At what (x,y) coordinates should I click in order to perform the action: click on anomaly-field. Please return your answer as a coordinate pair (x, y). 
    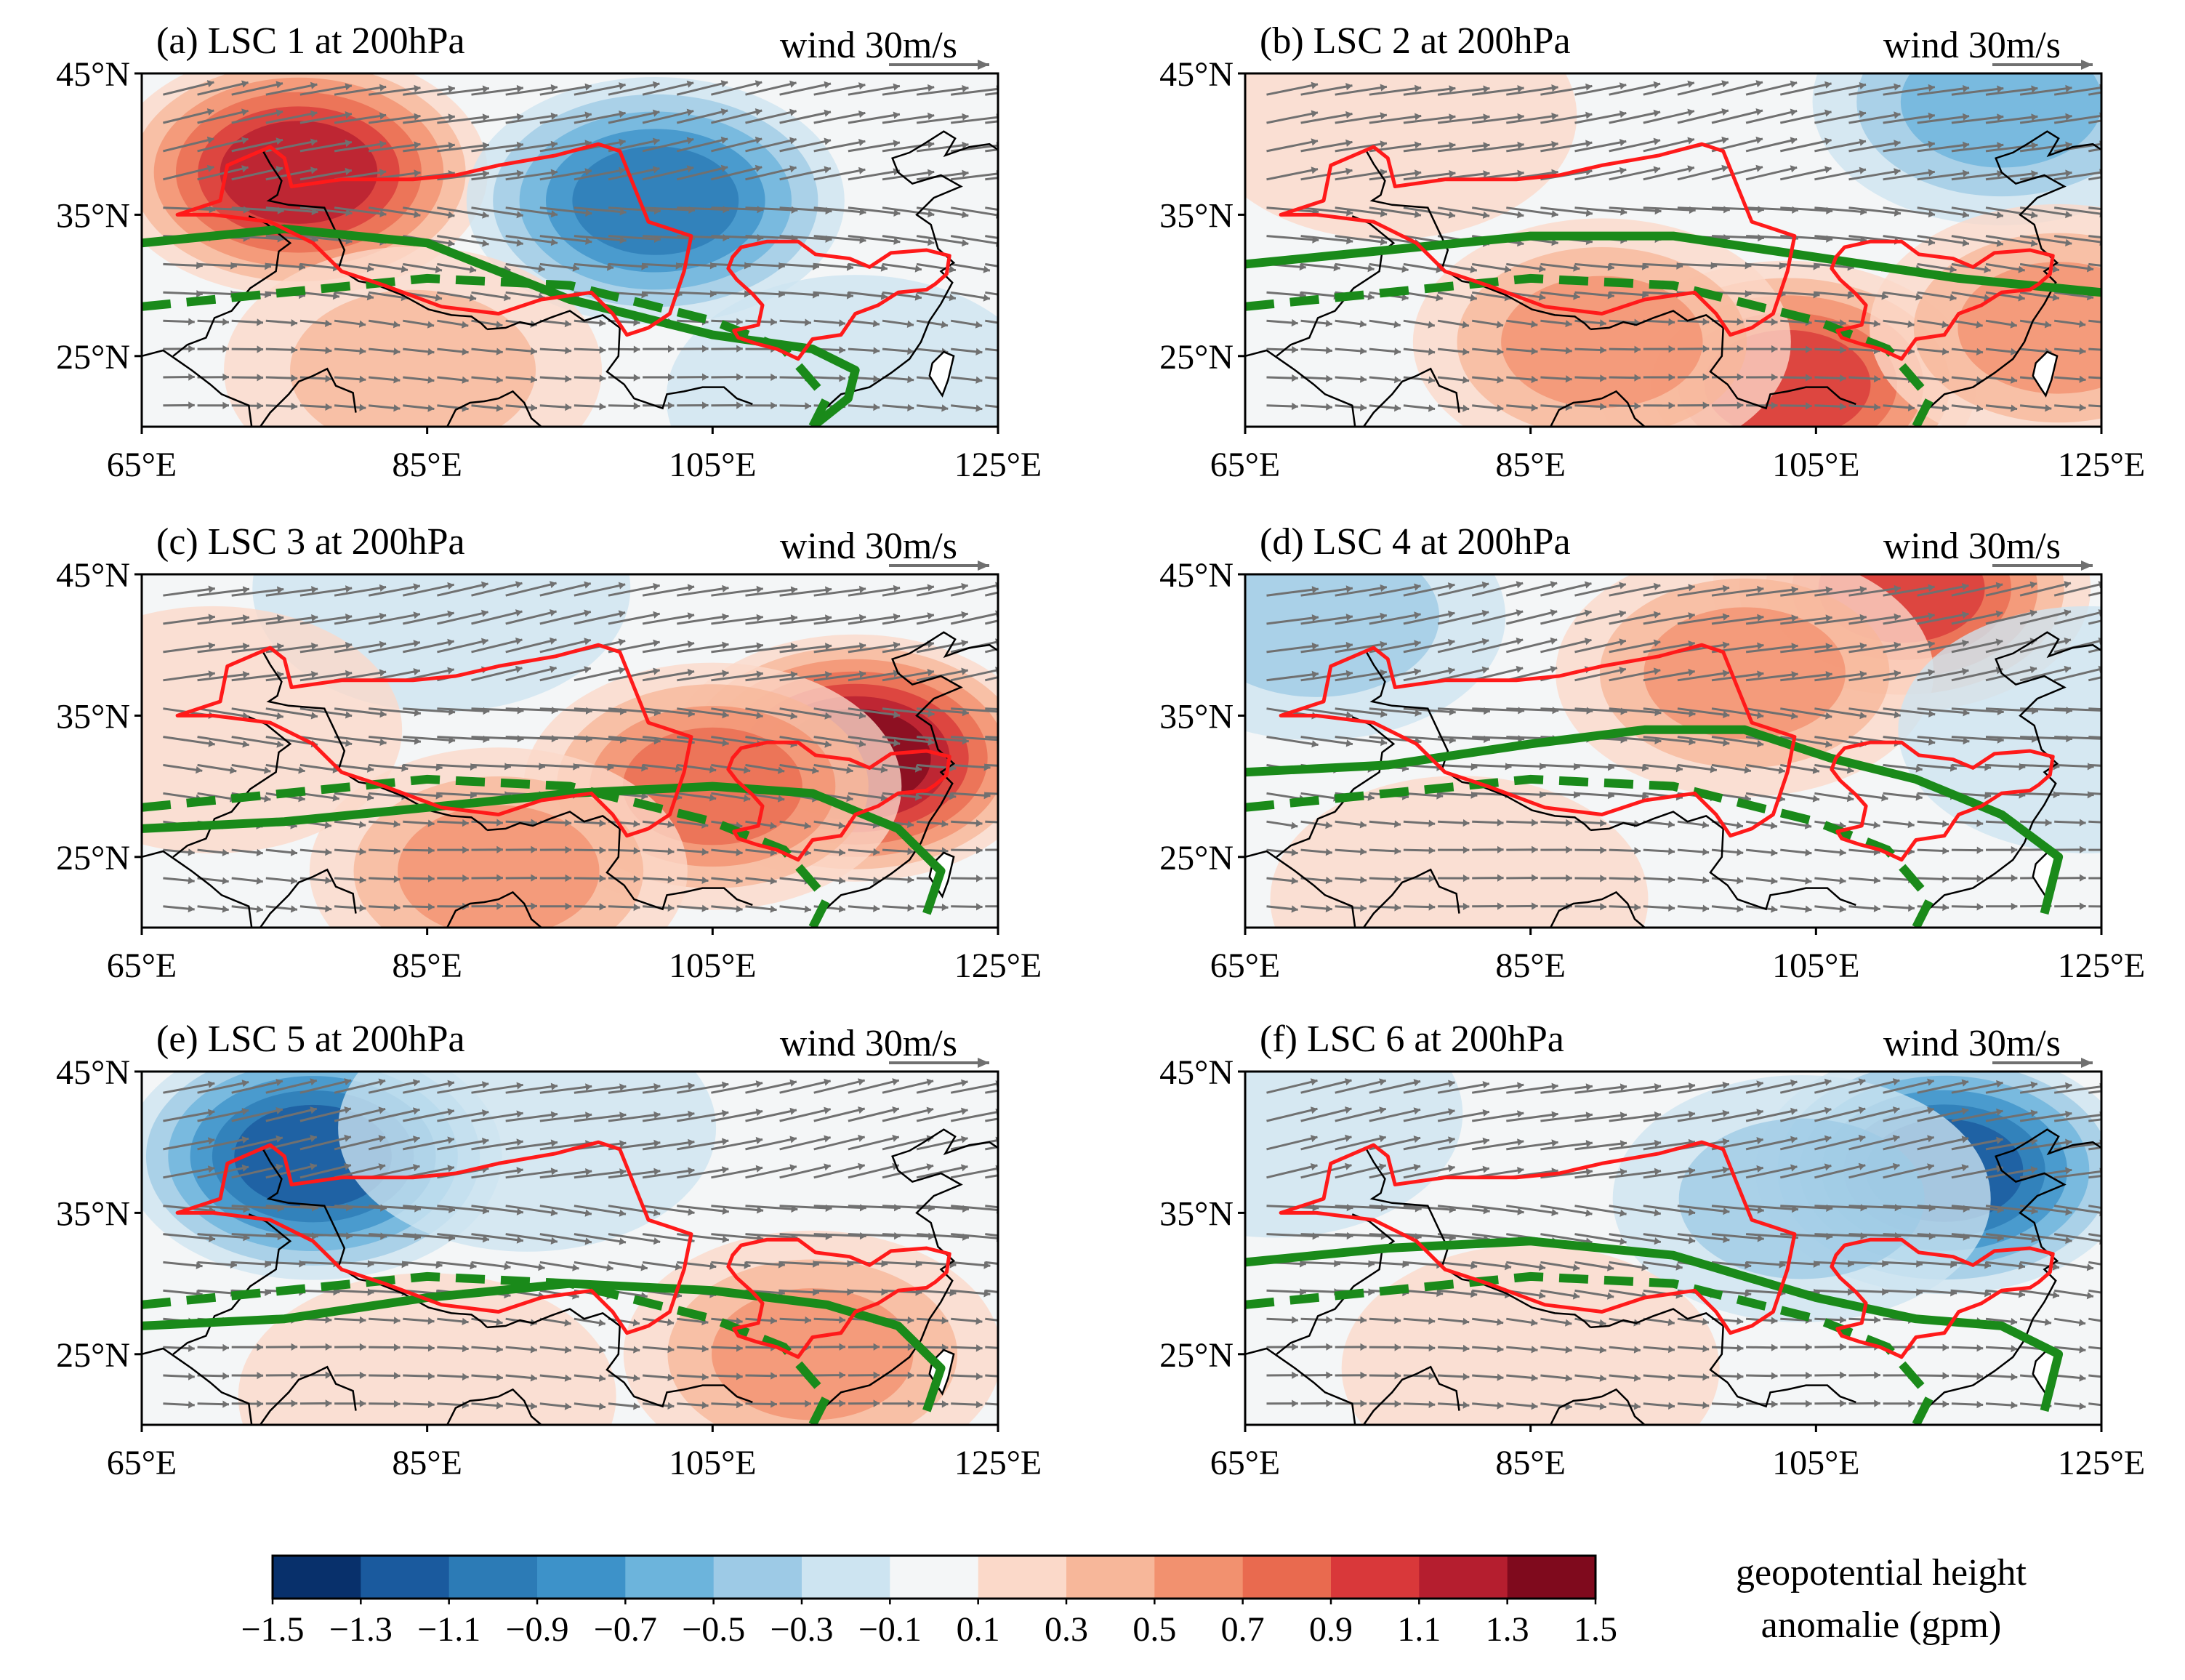
    Looking at the image, I should click on (570, 250).